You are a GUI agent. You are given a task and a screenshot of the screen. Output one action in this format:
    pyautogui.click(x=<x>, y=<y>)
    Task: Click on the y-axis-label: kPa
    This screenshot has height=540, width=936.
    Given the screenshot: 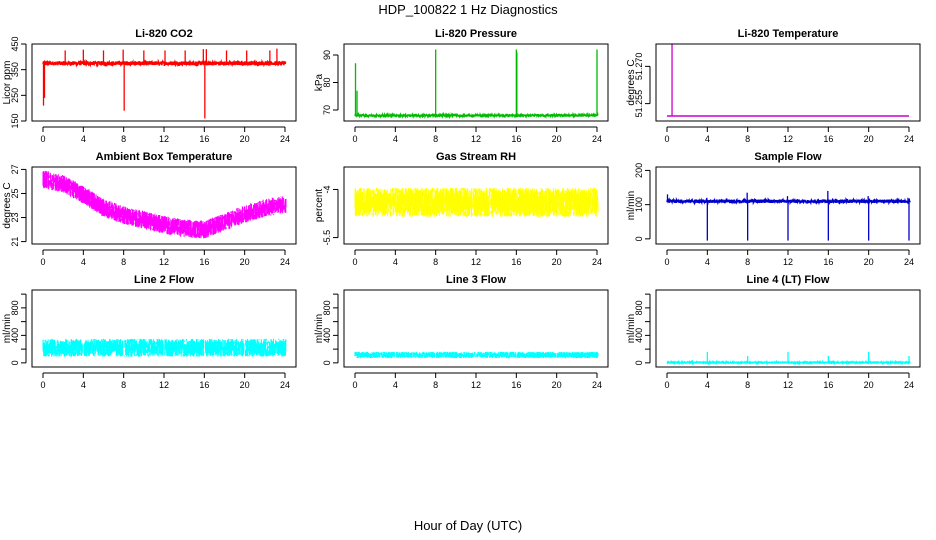 What is the action you would take?
    pyautogui.click(x=319, y=82)
    